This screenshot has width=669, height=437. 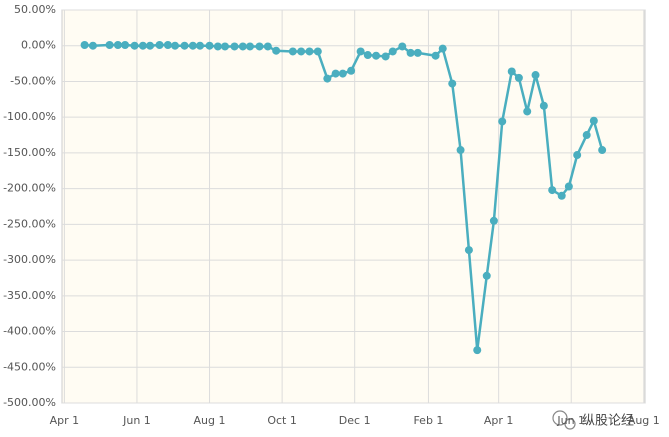 What do you see at coordinates (29, 331) in the screenshot?
I see `y-tick-label: -400.00%` at bounding box center [29, 331].